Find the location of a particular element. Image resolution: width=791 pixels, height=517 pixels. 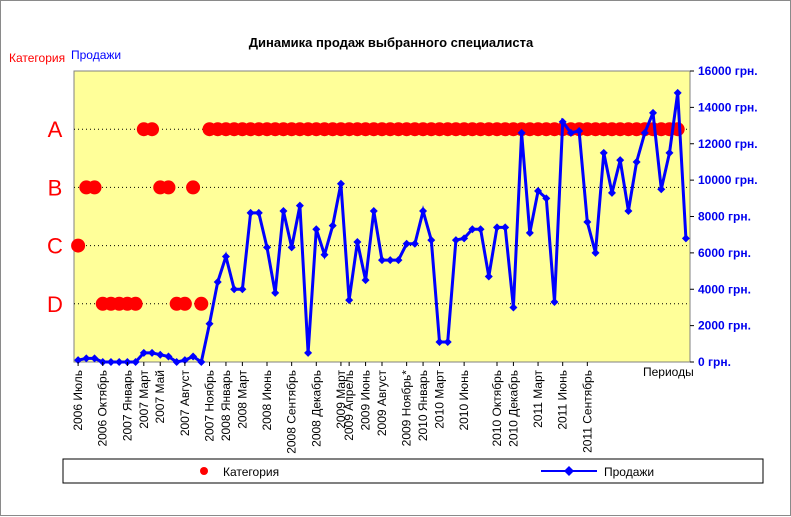

period-tick-label: 2010 Январь is located at coordinates (423, 405).